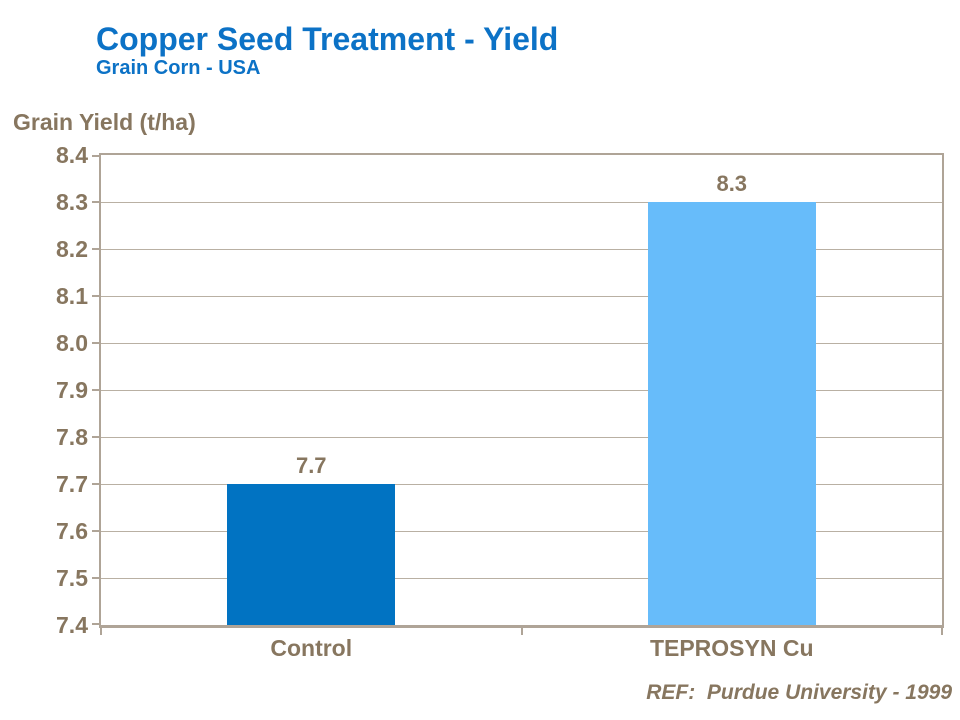 The width and height of the screenshot is (960, 720). I want to click on category-label-control: Control, so click(311, 648).